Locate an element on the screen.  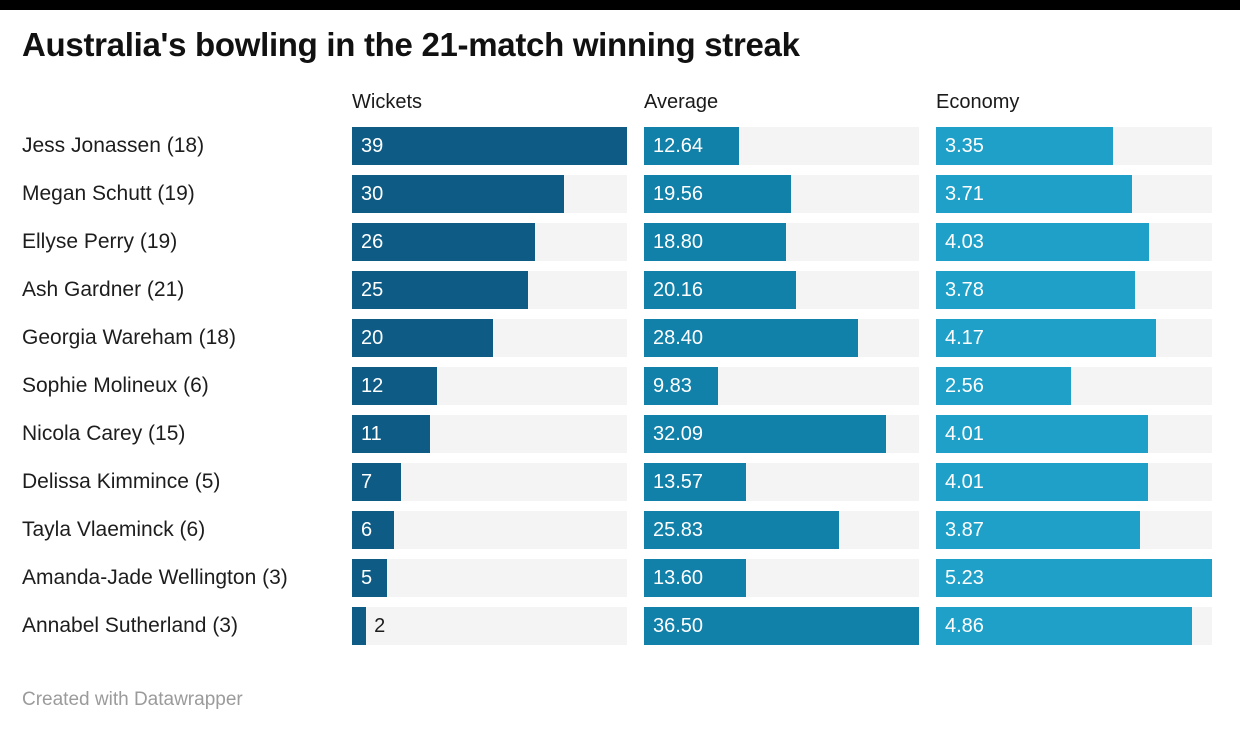
bar-track: 9.83 is located at coordinates (781, 386).